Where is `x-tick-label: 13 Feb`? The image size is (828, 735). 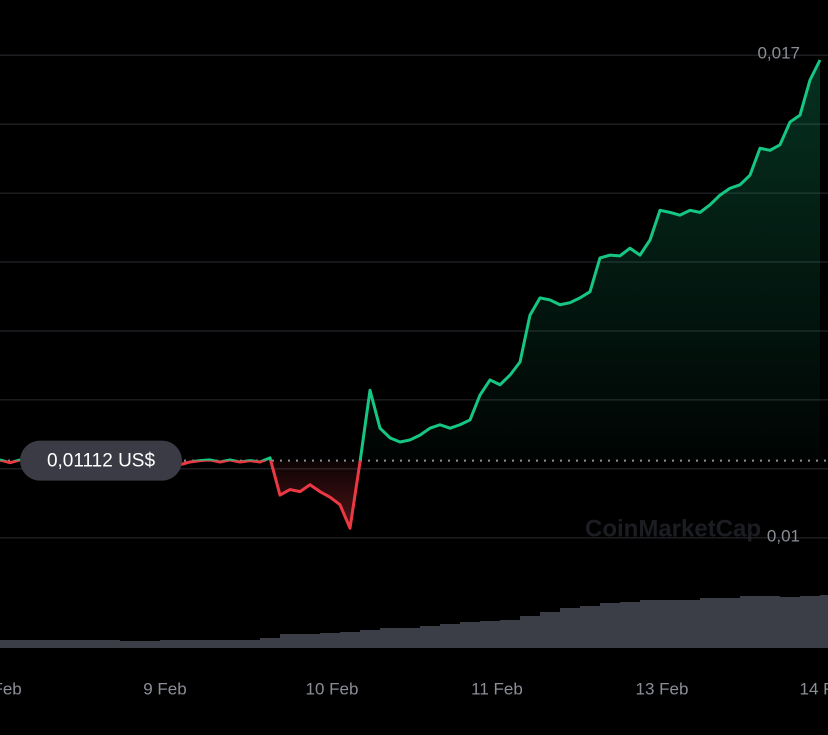 x-tick-label: 13 Feb is located at coordinates (662, 688).